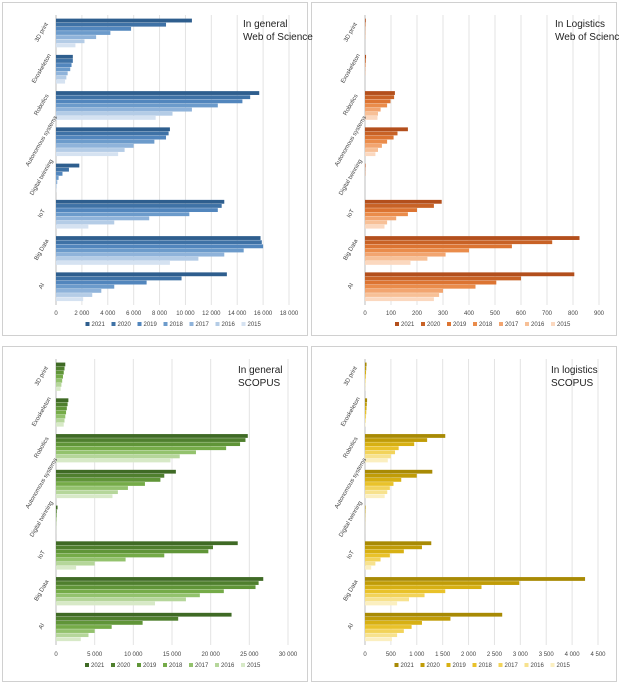 This screenshot has height=685, width=619. What do you see at coordinates (42, 375) in the screenshot?
I see `category-label: 3D print` at bounding box center [42, 375].